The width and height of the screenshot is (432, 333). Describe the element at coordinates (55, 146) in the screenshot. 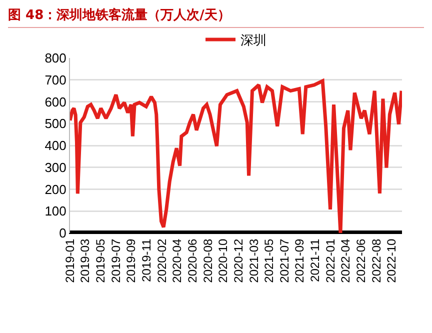

I see `y-tick-label: 400` at that location.